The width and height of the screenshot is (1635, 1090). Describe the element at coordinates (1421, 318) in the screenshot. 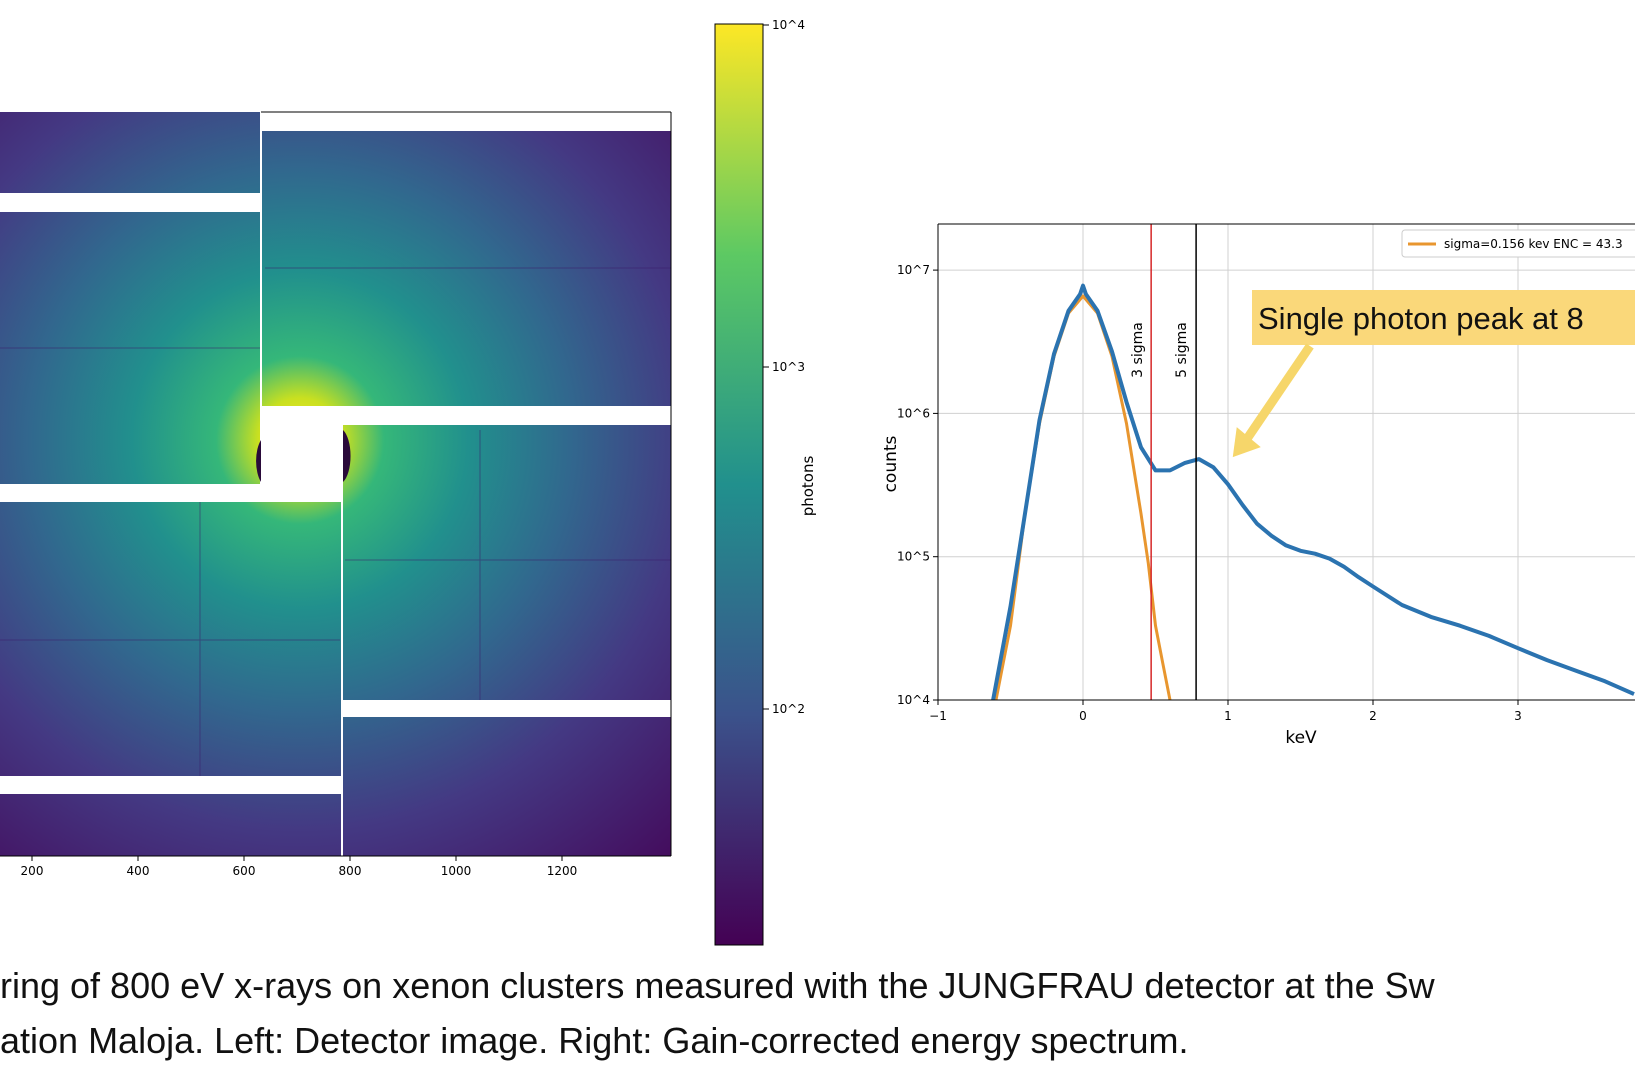

I see `annotation-text: Single photon peak at 8` at that location.